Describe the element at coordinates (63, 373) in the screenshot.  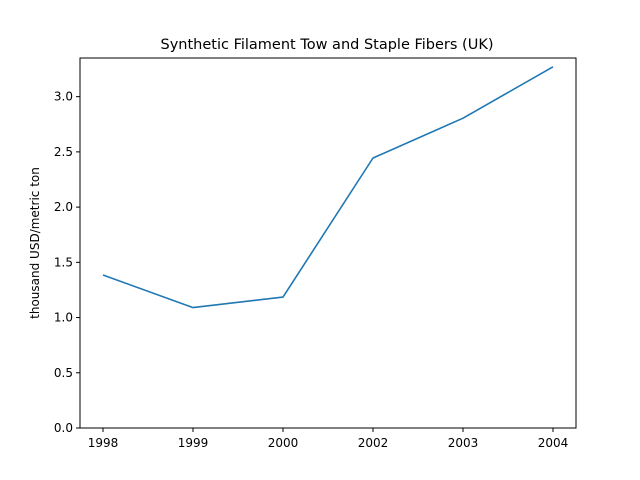
I see `y-tick-label: 0.5` at that location.